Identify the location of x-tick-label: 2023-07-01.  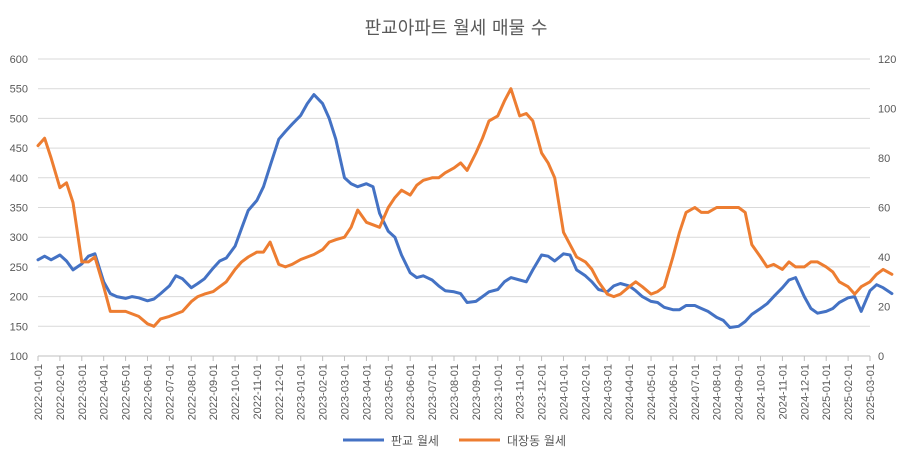
(433, 392).